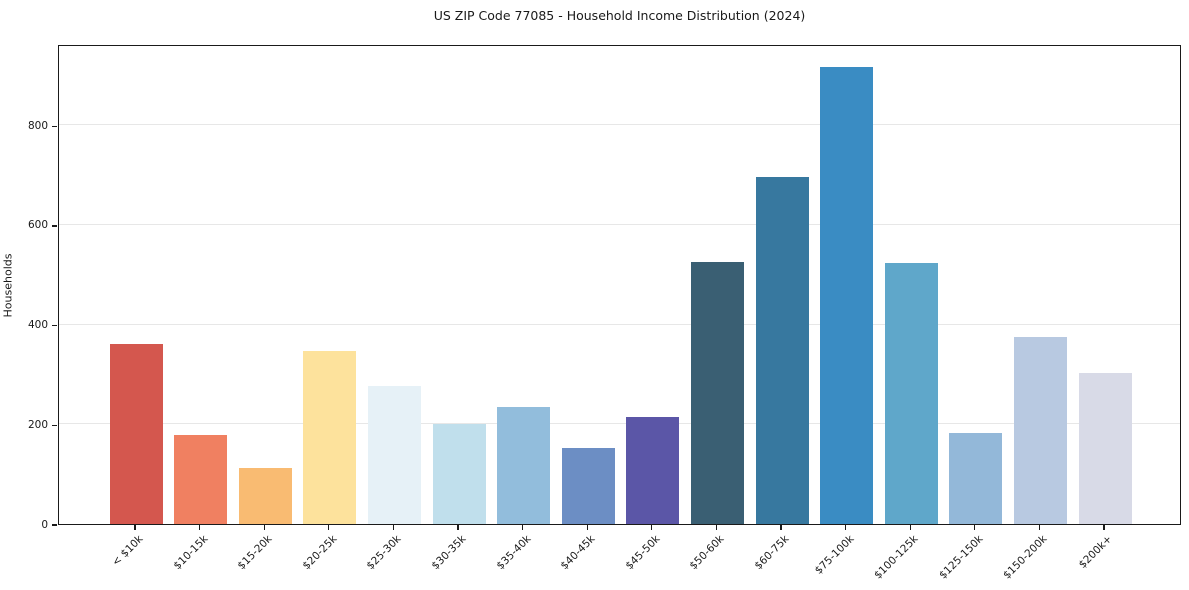 Image resolution: width=1189 pixels, height=590 pixels. What do you see at coordinates (911, 393) in the screenshot?
I see `bar-$100-125k` at bounding box center [911, 393].